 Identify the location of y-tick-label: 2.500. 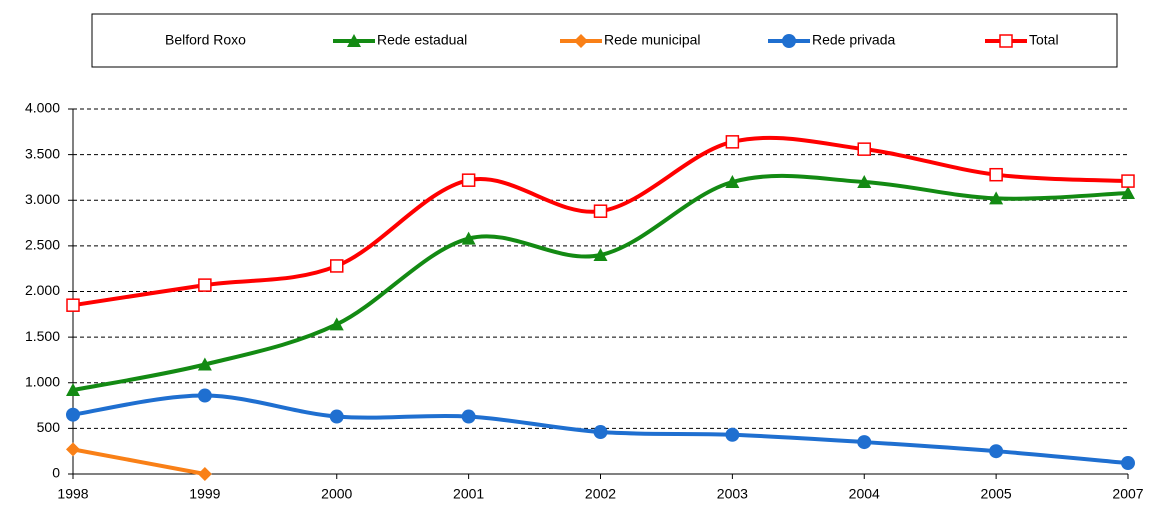
(42, 245).